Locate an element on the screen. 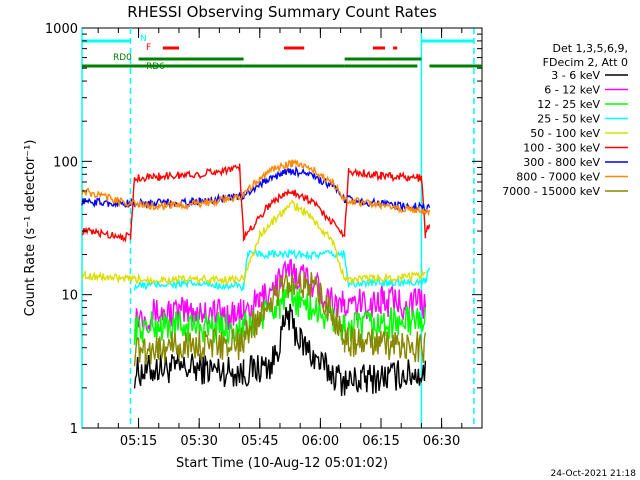 This screenshot has height=480, width=640. x-tick-label: 05:15 is located at coordinates (138, 441).